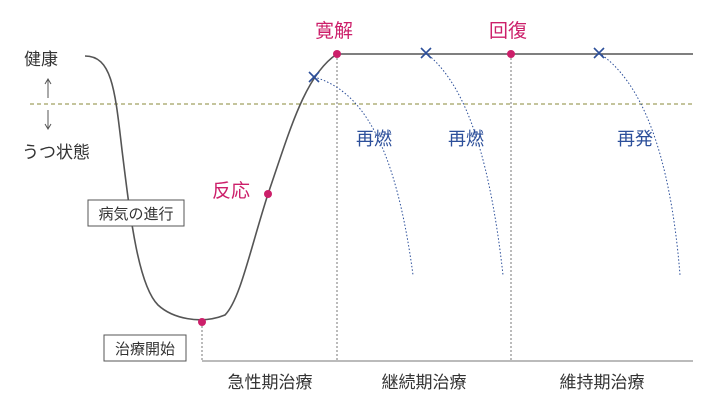  I want to click on treatment-start-point, so click(202, 322).